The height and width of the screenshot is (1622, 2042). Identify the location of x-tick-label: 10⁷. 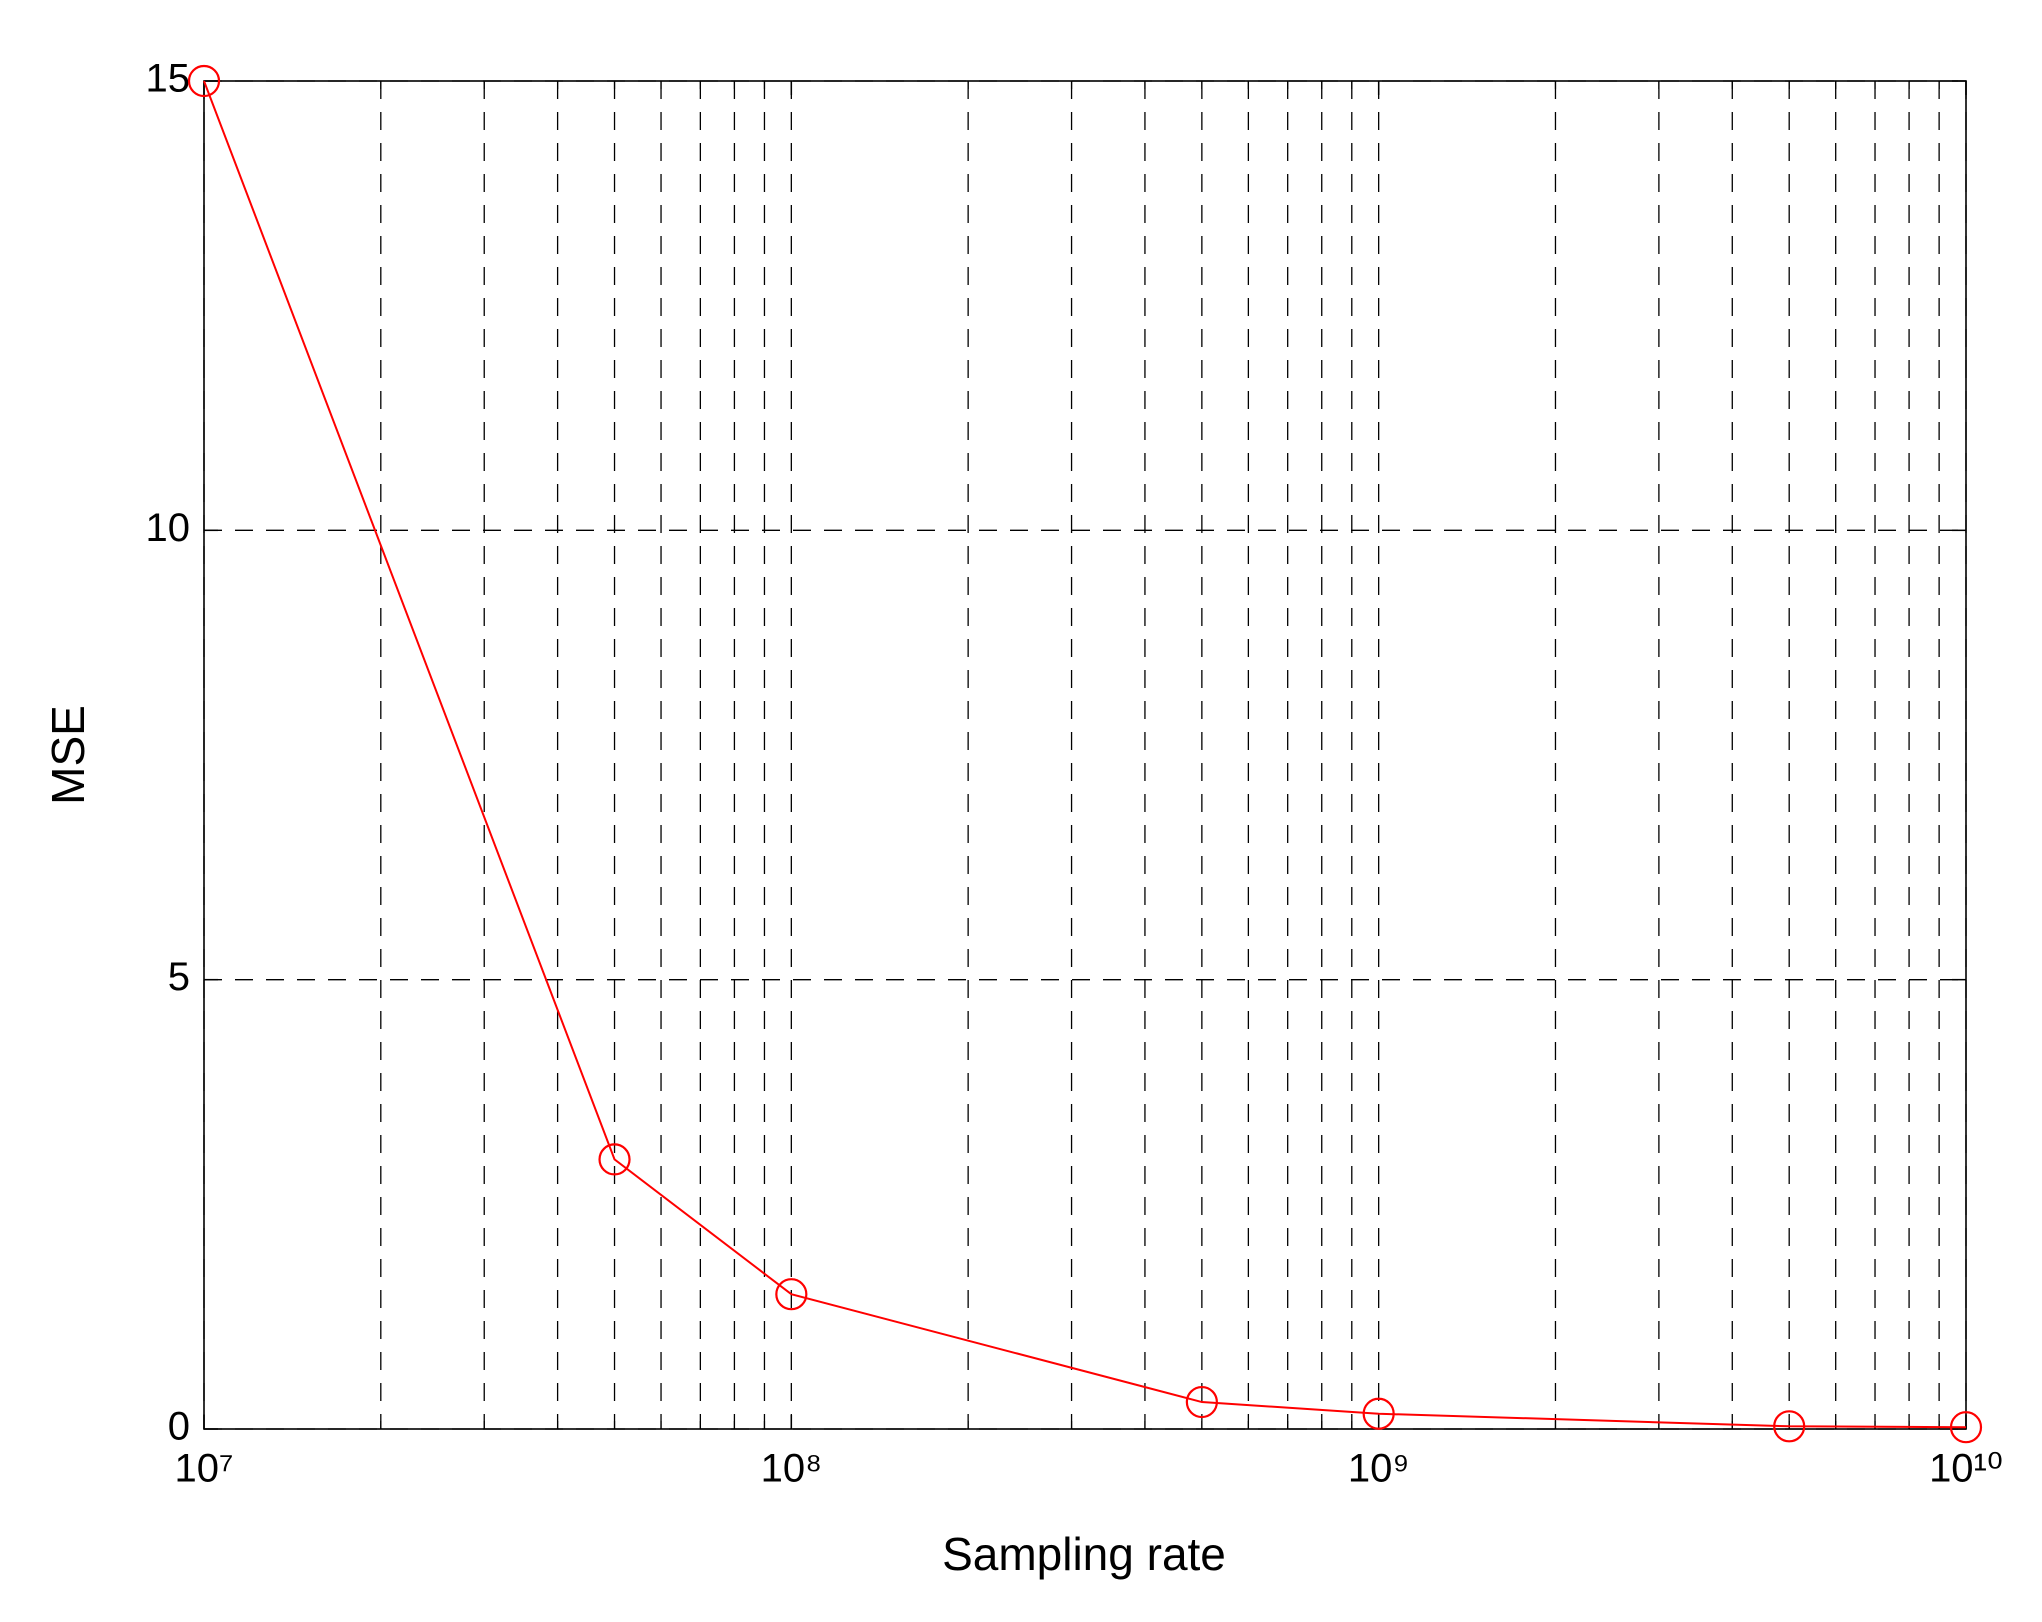
(204, 1469).